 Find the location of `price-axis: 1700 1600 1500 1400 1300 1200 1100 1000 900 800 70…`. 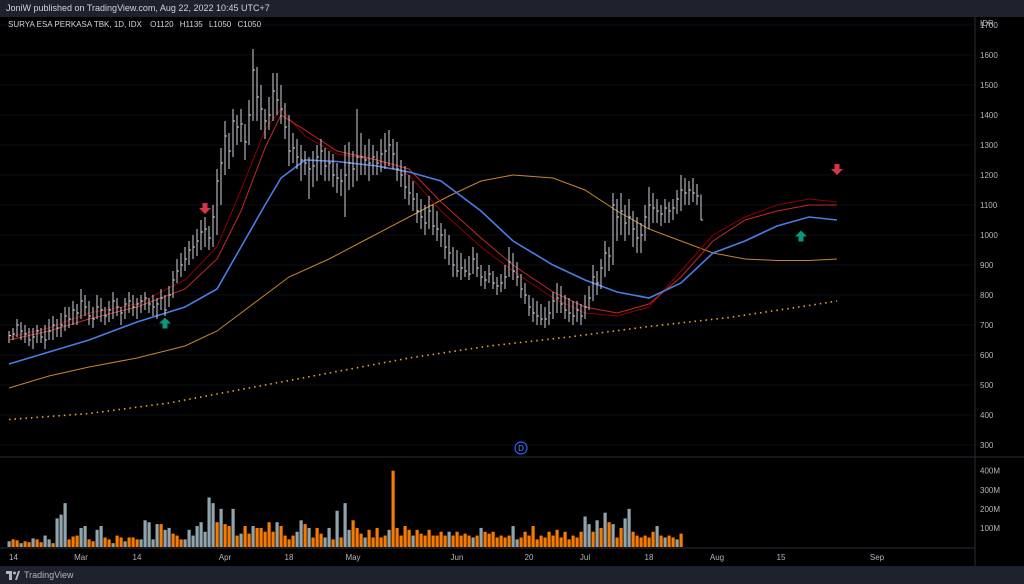

price-axis: 1700 1600 1500 1400 1300 1200 1100 1000 900 800 70… is located at coordinates (989, 235).